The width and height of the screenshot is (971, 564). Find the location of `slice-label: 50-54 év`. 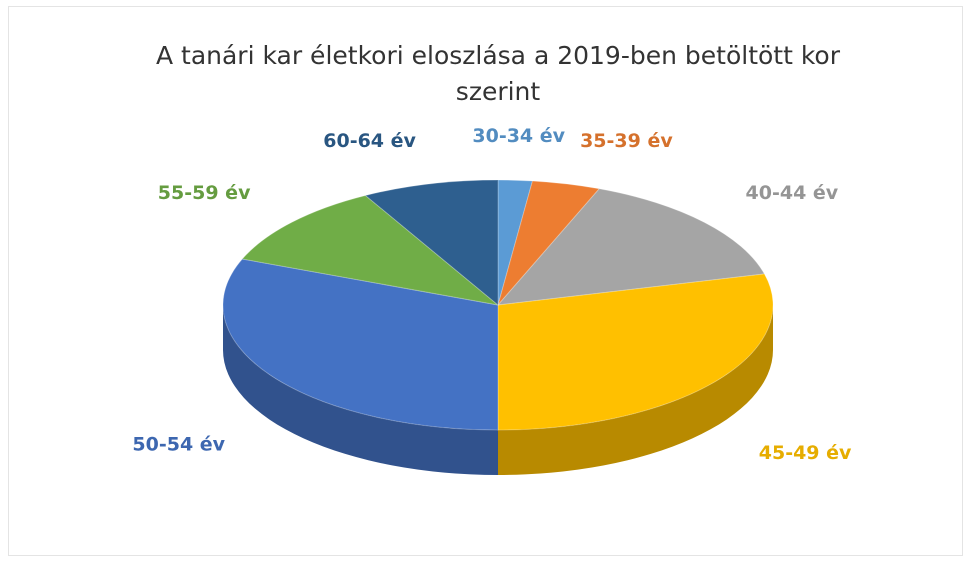

slice-label: 50-54 év is located at coordinates (178, 444).